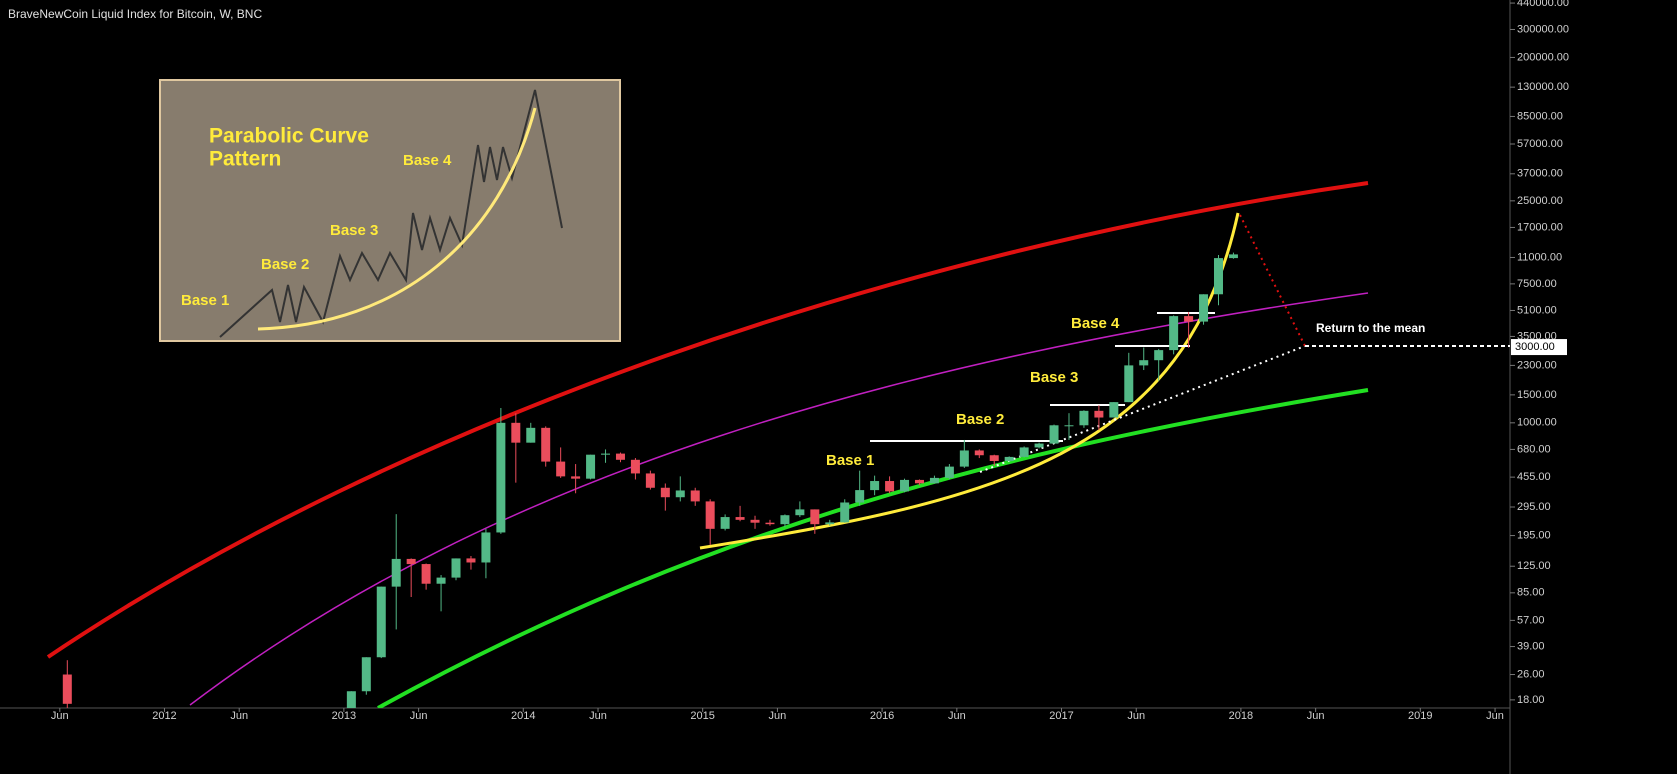  What do you see at coordinates (1241, 716) in the screenshot?
I see `x-tick-label: 2018` at bounding box center [1241, 716].